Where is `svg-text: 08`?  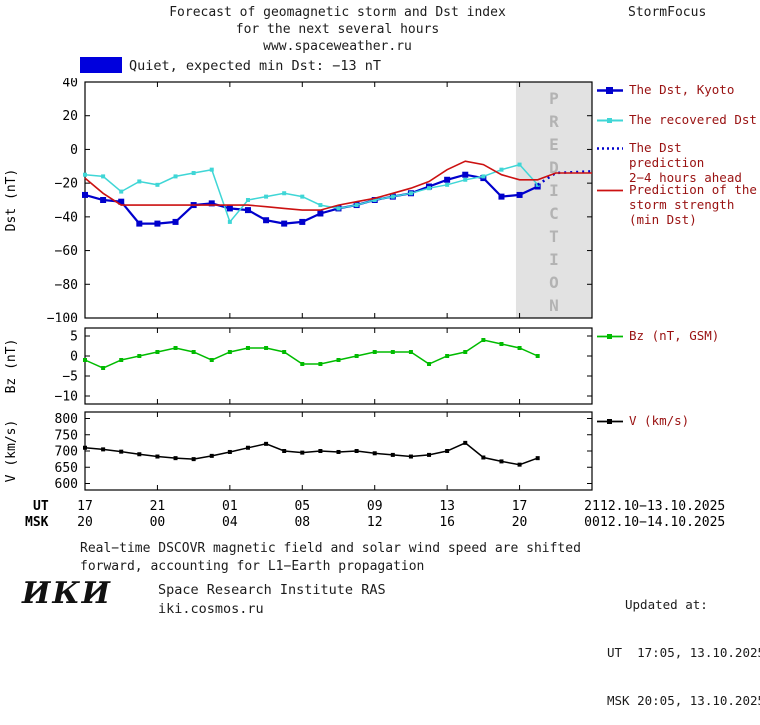
svg-text: 08 is located at coordinates (302, 522).